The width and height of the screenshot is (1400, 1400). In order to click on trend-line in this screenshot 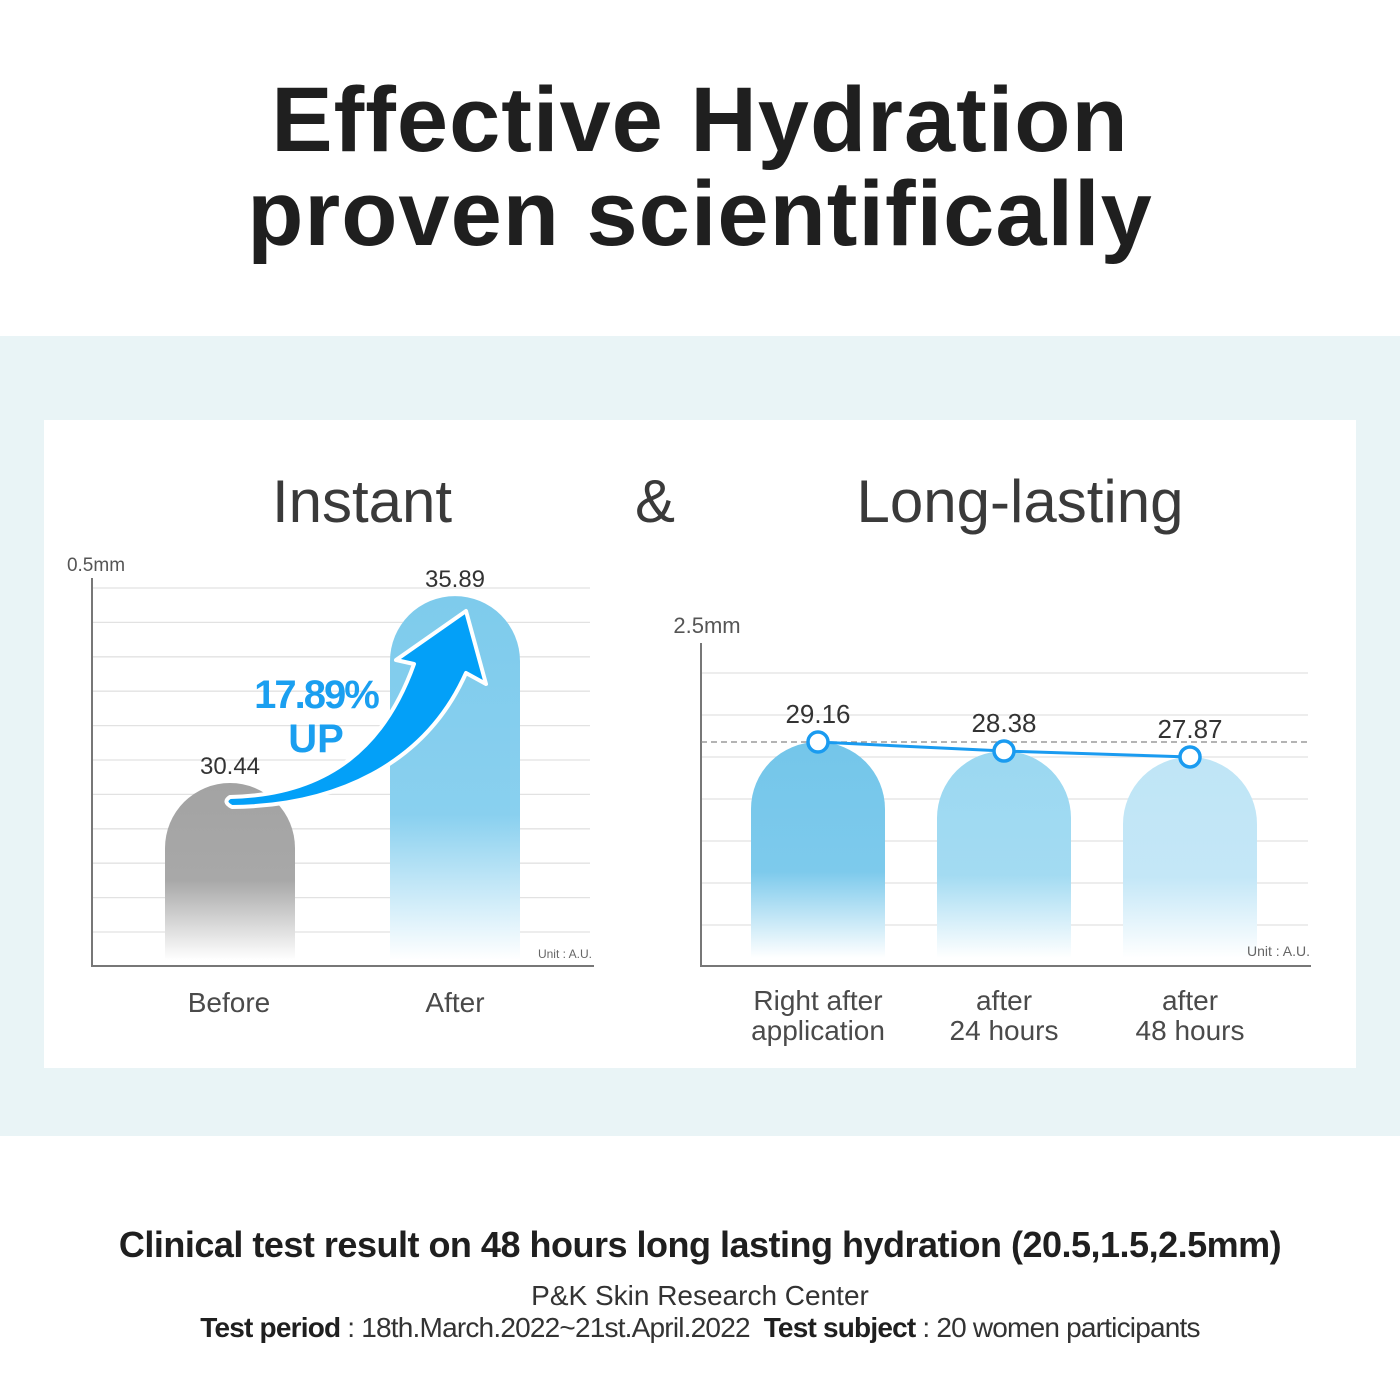, I will do `click(1004, 749)`.